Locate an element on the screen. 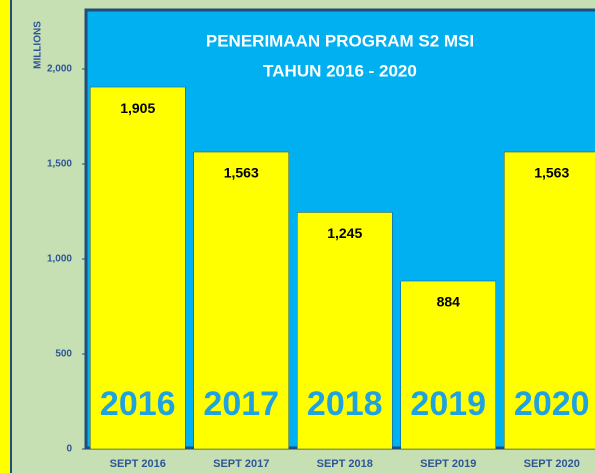  y-tick-label: 2,000 is located at coordinates (59, 69).